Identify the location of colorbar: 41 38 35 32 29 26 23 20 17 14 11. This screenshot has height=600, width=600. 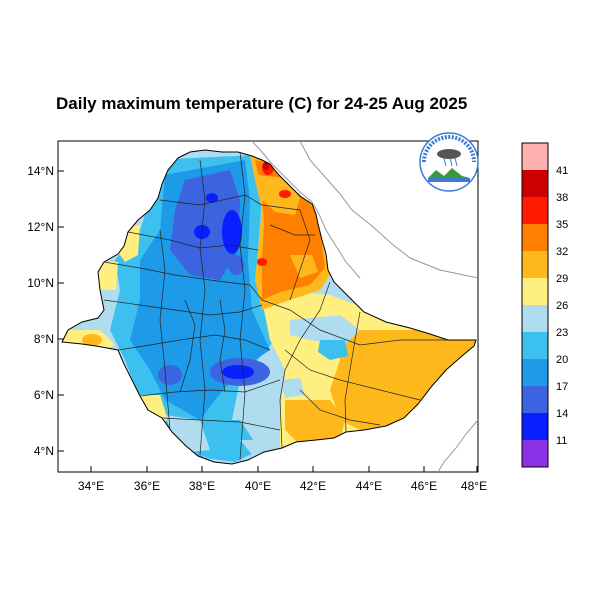
(544, 305).